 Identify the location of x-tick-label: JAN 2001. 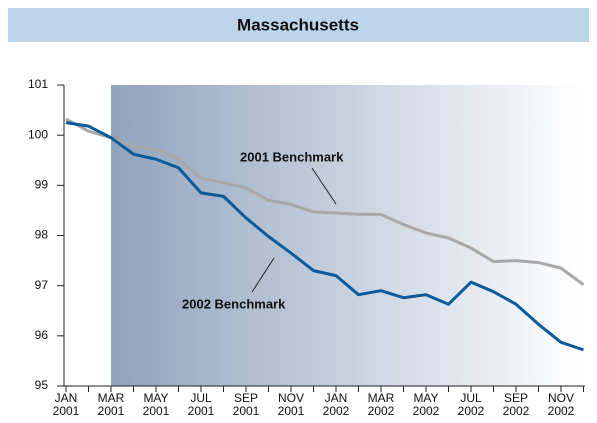
(66, 404).